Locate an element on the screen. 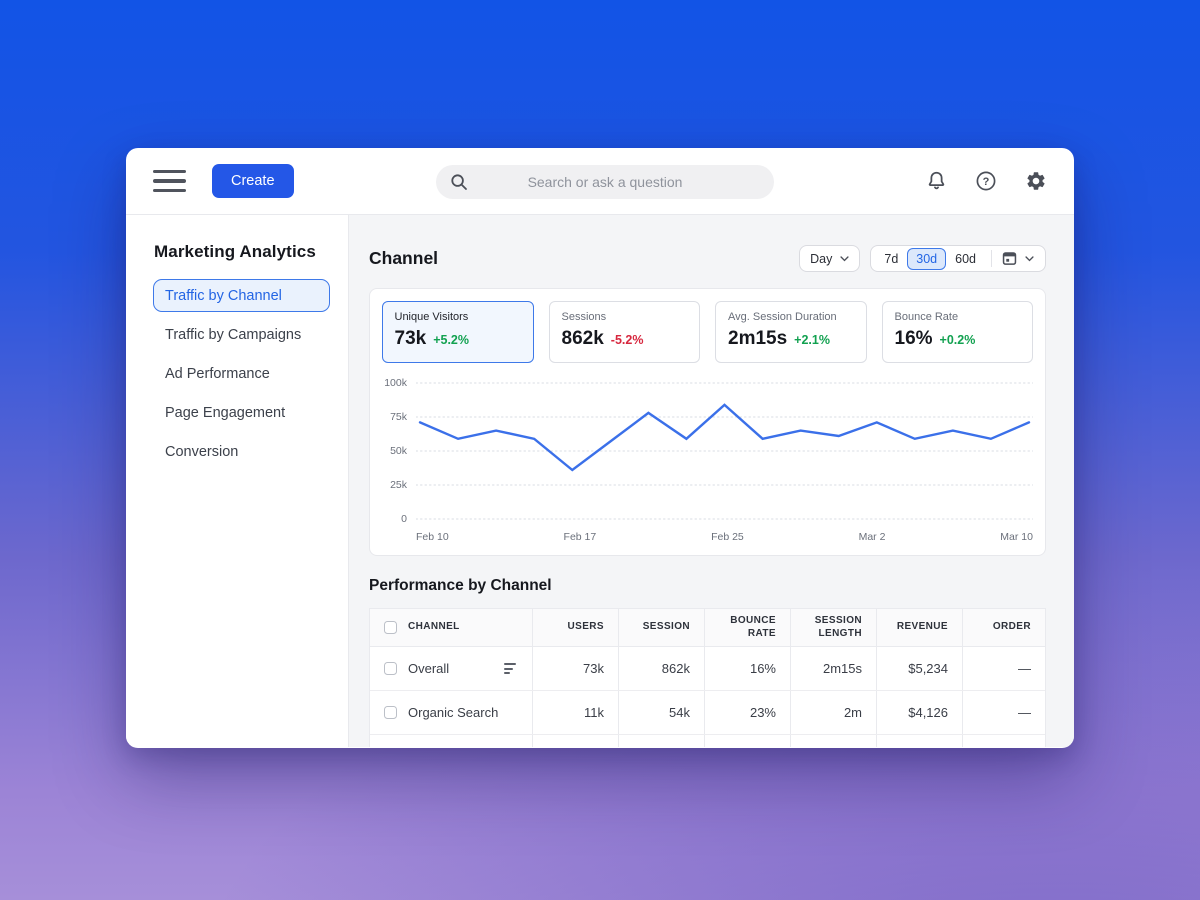 The image size is (1200, 900). hamburger-menu-icon is located at coordinates (169, 181).